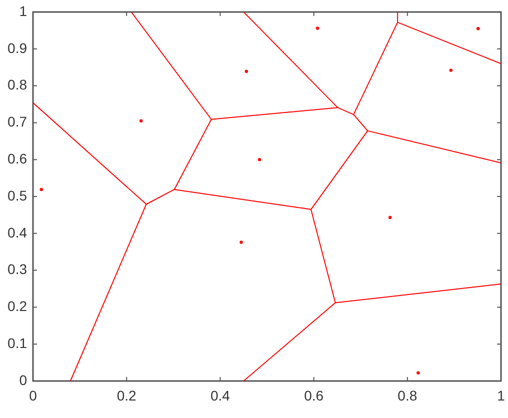 Image resolution: width=508 pixels, height=418 pixels. What do you see at coordinates (23, 380) in the screenshot?
I see `y-tick-label: 0` at bounding box center [23, 380].